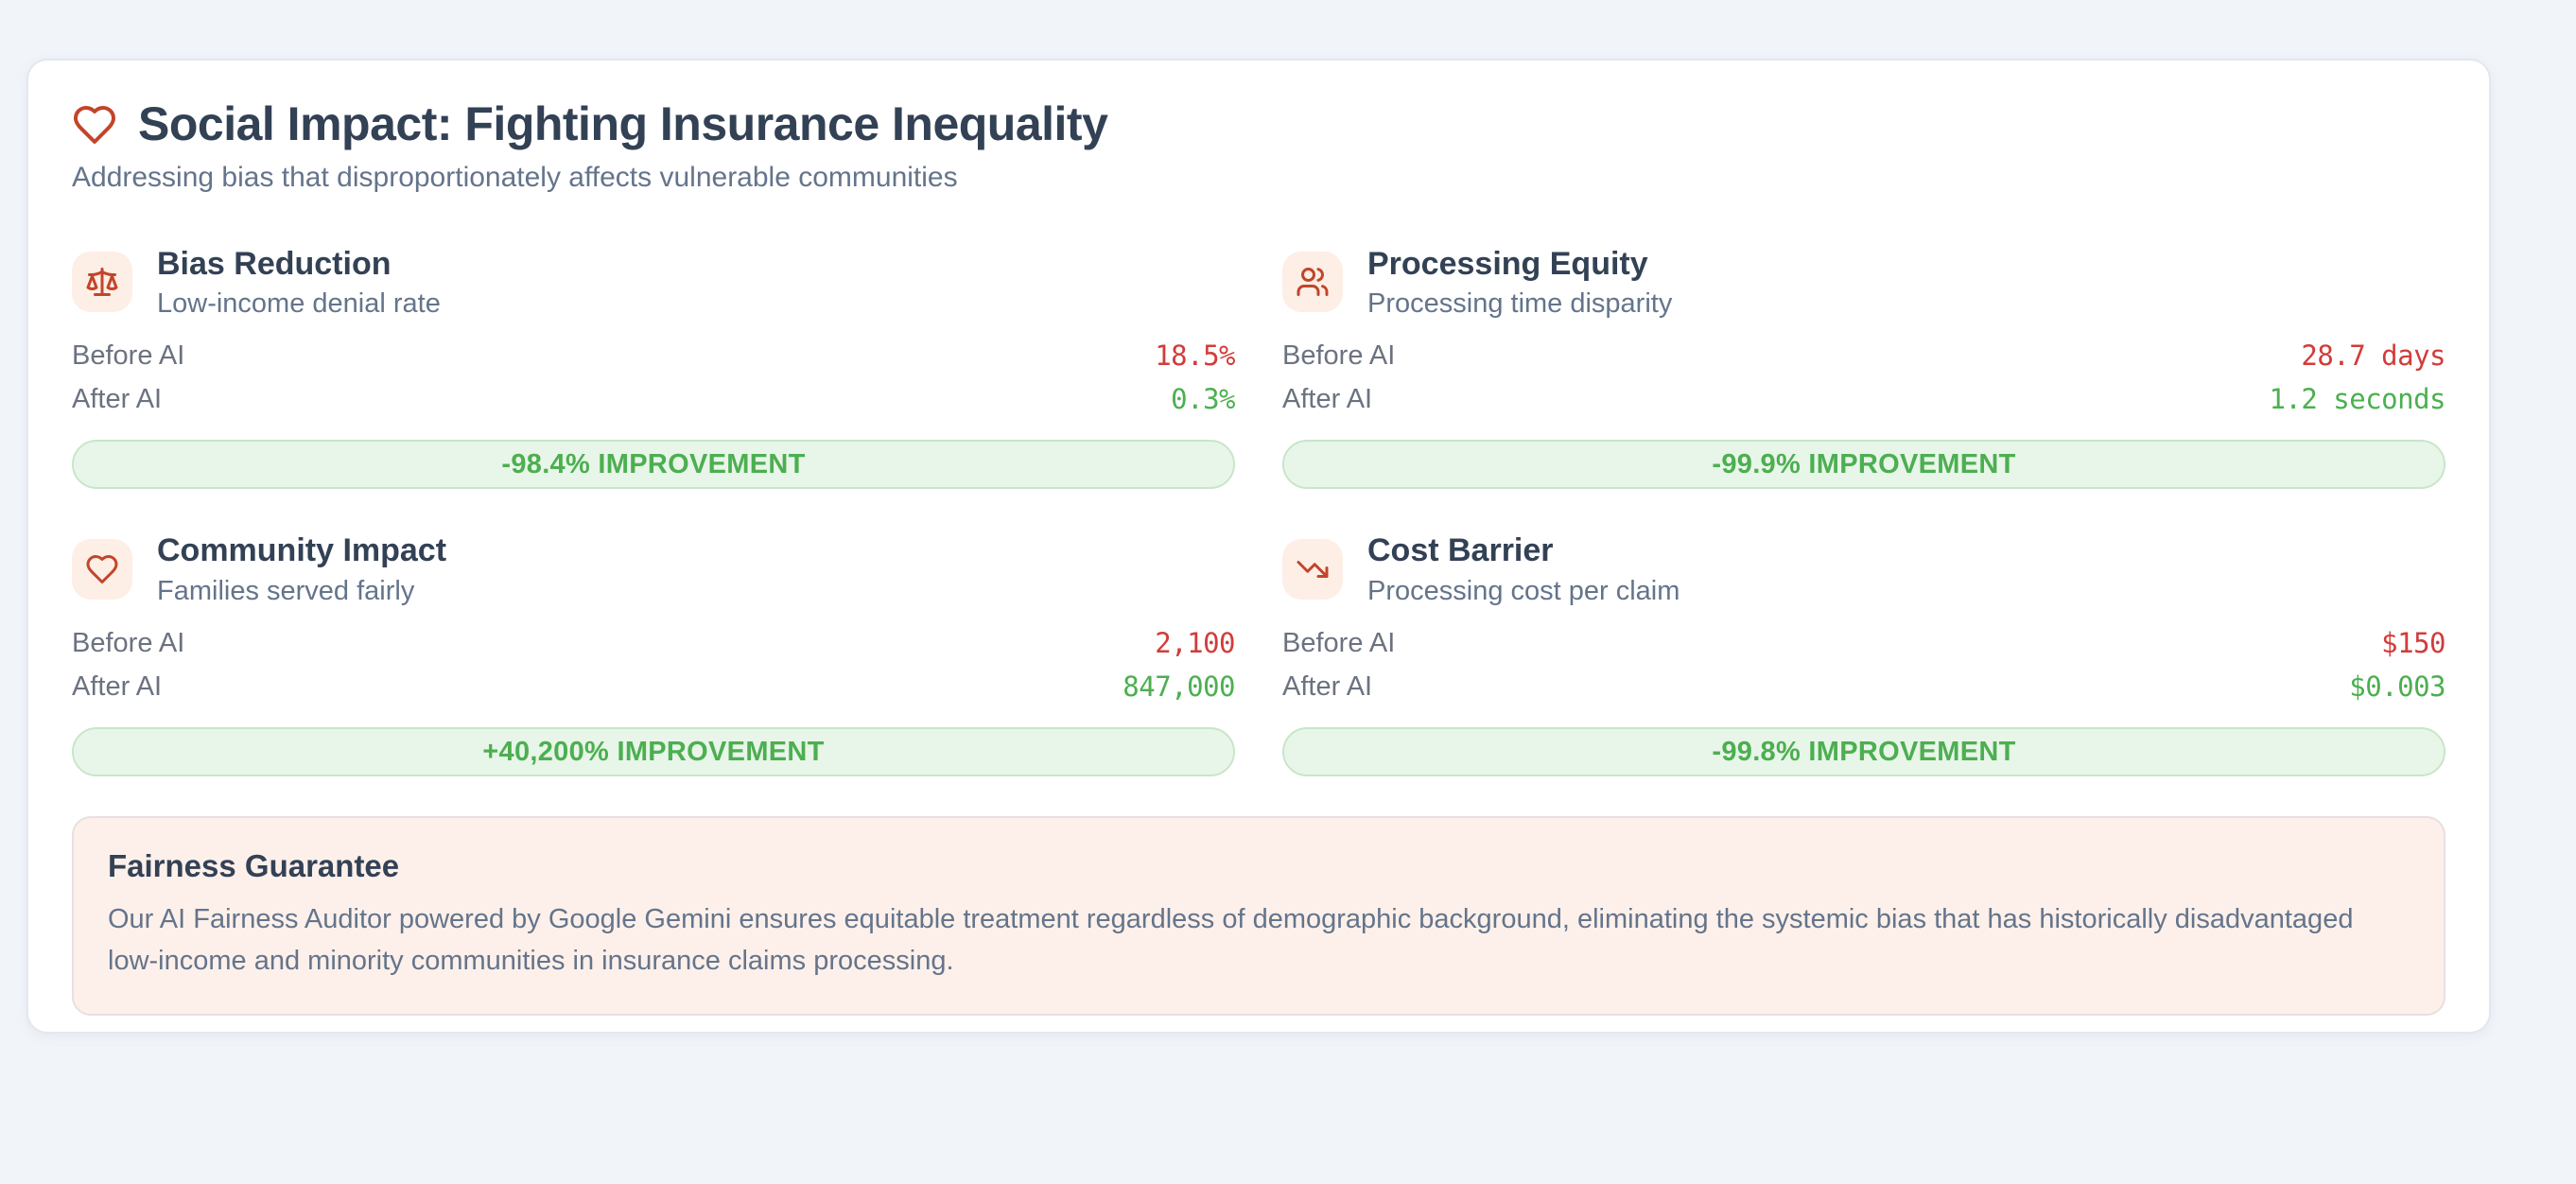 The width and height of the screenshot is (2576, 1184). What do you see at coordinates (286, 590) in the screenshot?
I see `metric-subtitle: Families served fairly` at bounding box center [286, 590].